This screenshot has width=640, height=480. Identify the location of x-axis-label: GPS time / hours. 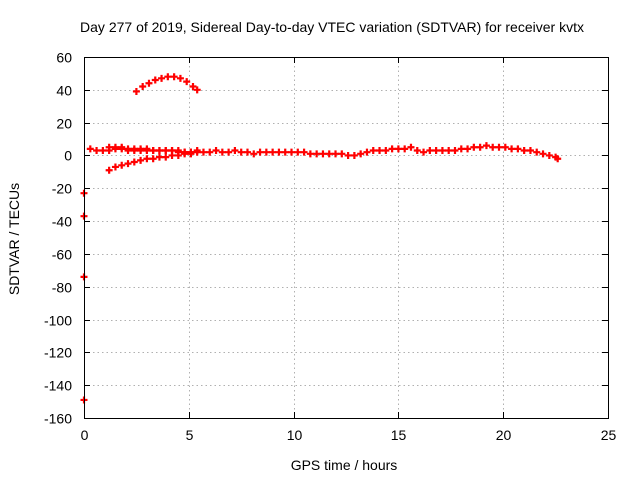
(344, 465).